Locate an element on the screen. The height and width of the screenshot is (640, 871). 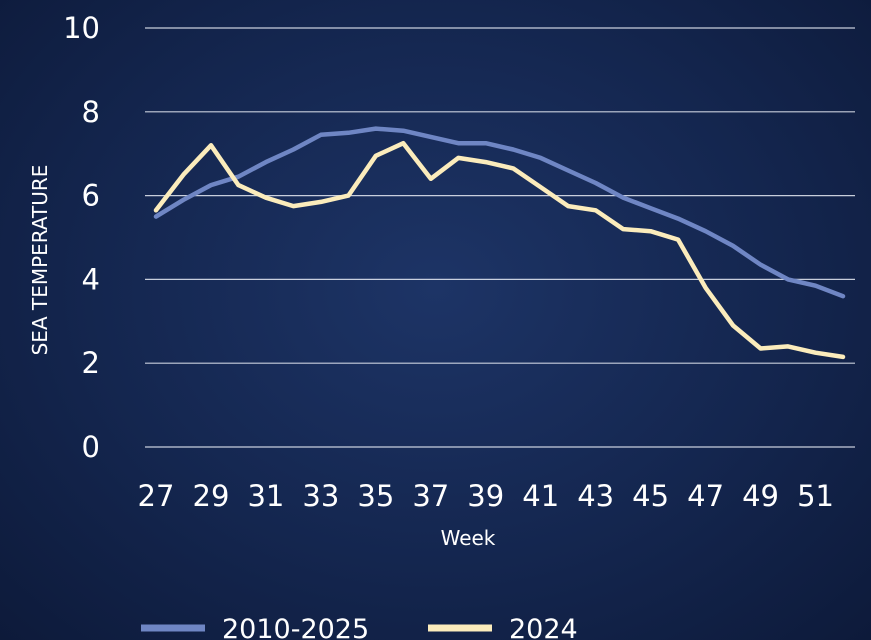
legend-label-2024: 2024 is located at coordinates (543, 627).